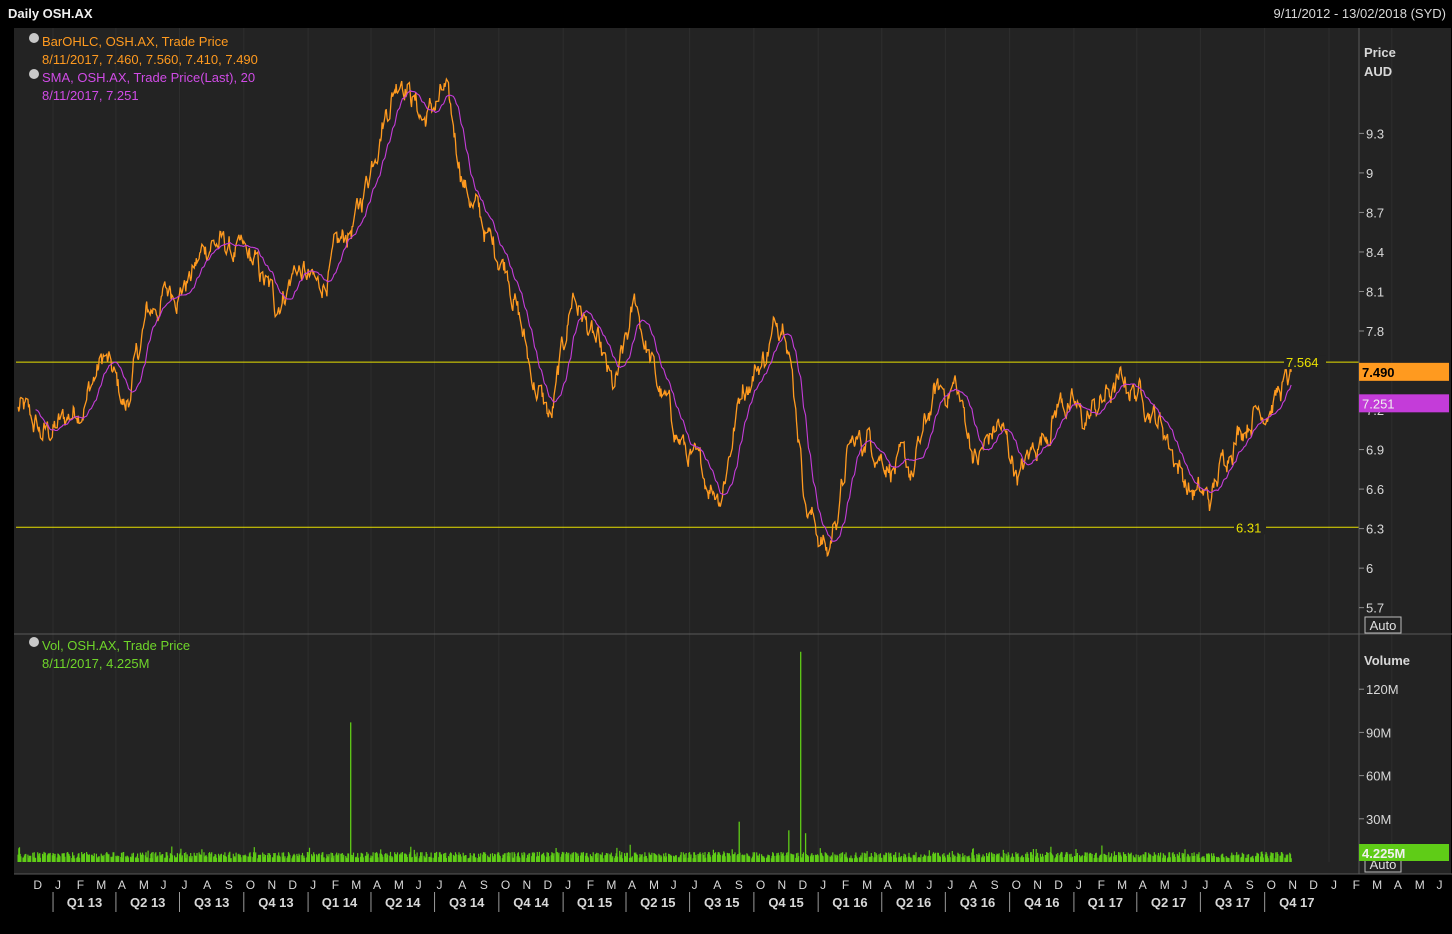 The height and width of the screenshot is (934, 1452). Describe the element at coordinates (1375, 608) in the screenshot. I see `price-tick-label: 5.7` at that location.